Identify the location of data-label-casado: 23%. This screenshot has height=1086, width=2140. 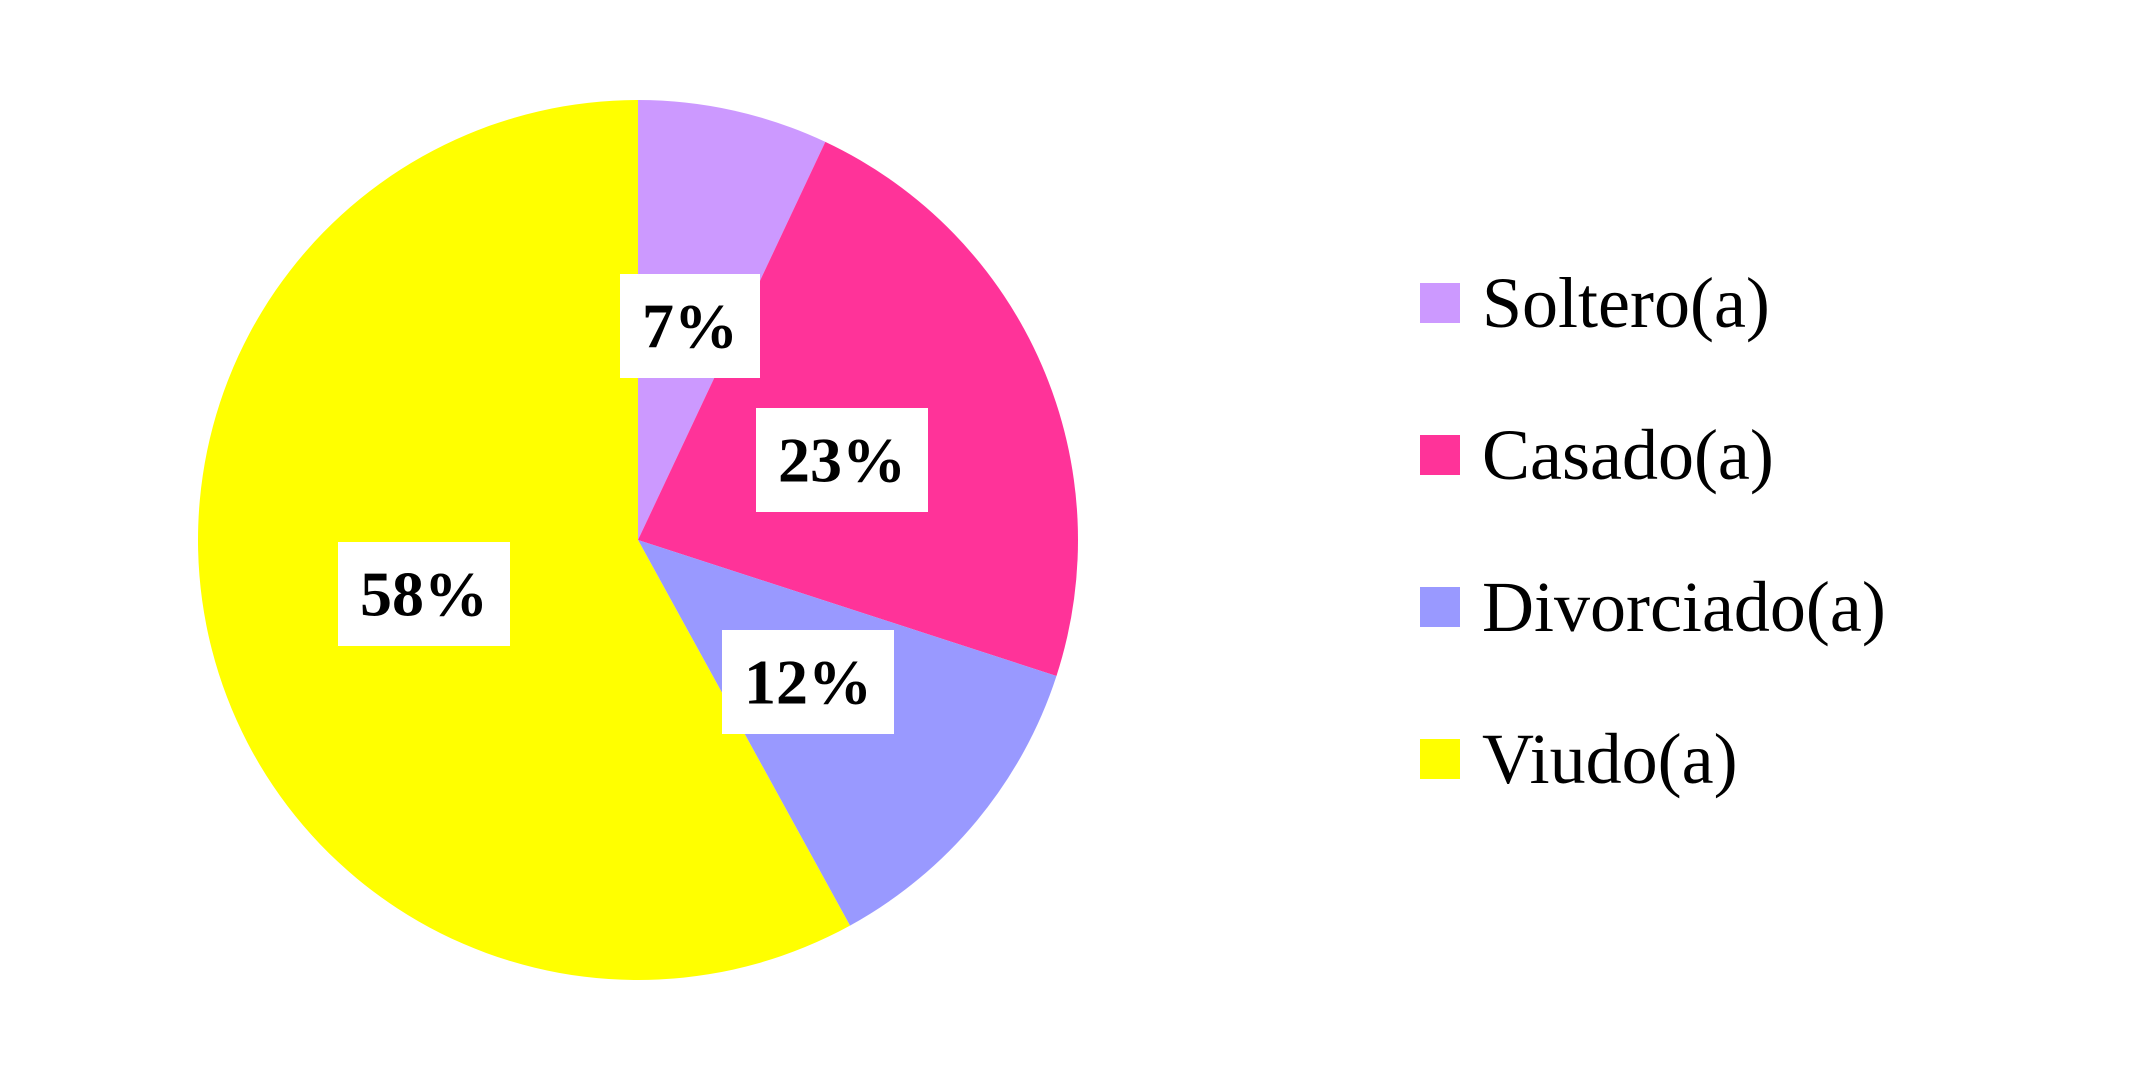
(842, 460).